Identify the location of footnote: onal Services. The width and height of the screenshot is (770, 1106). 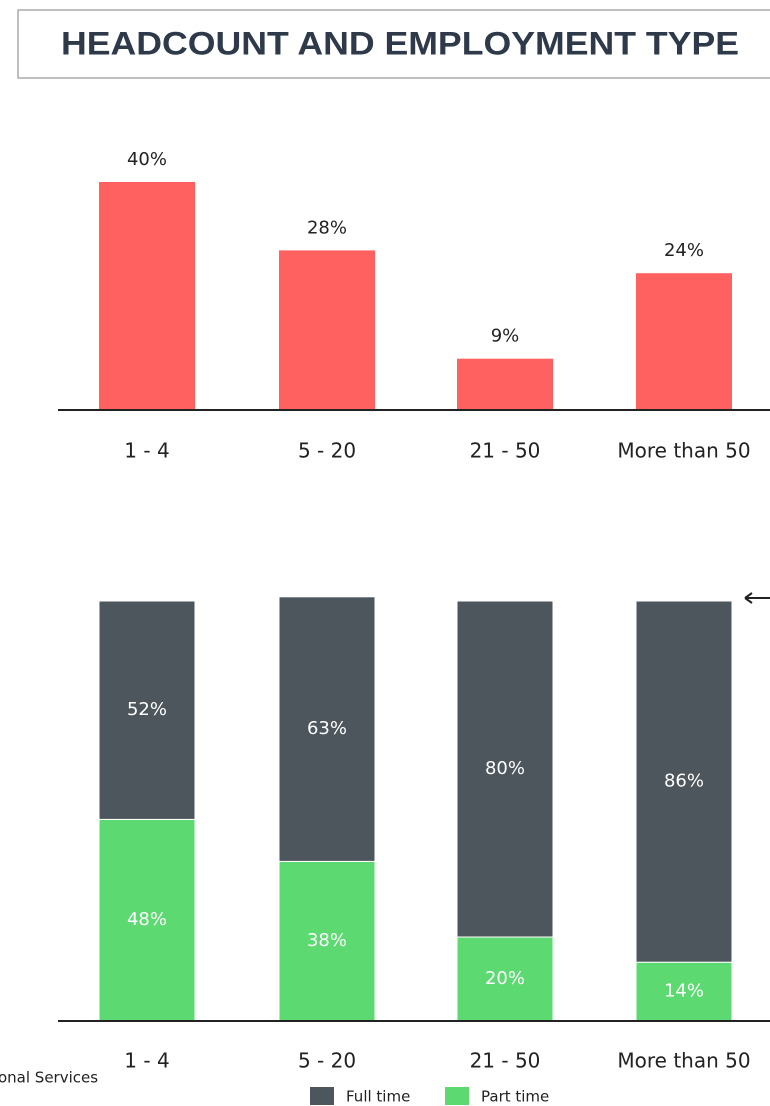
(49, 1078).